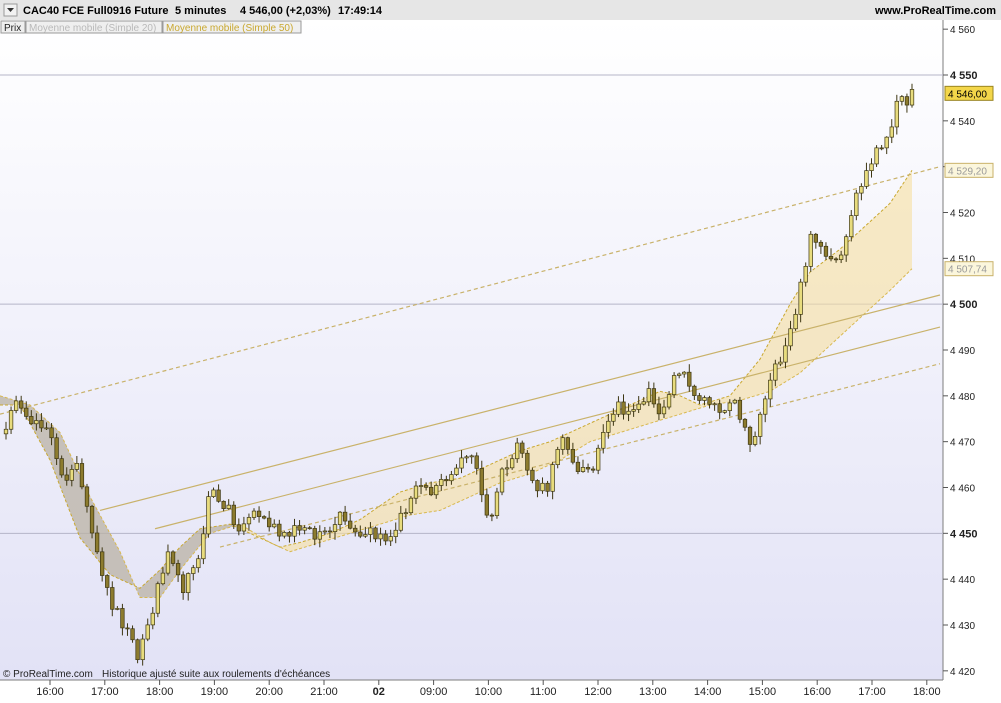 The width and height of the screenshot is (1001, 703). I want to click on legend-item-ma20-box, so click(94, 27).